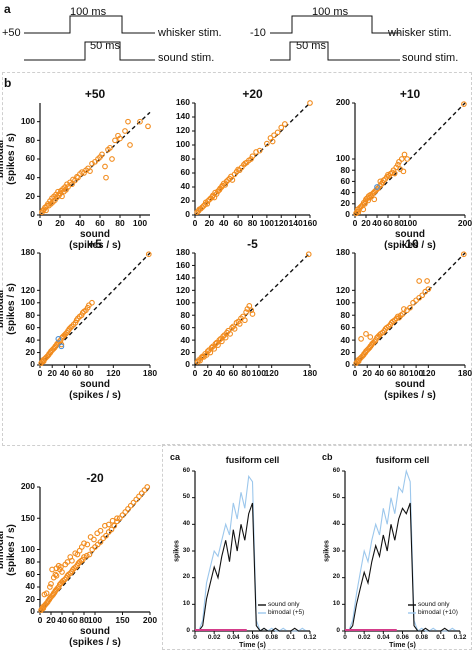 Image resolution: width=474 pixels, height=650 pixels. Describe the element at coordinates (95, 94) in the screenshot. I see `chart-title: +50` at that location.